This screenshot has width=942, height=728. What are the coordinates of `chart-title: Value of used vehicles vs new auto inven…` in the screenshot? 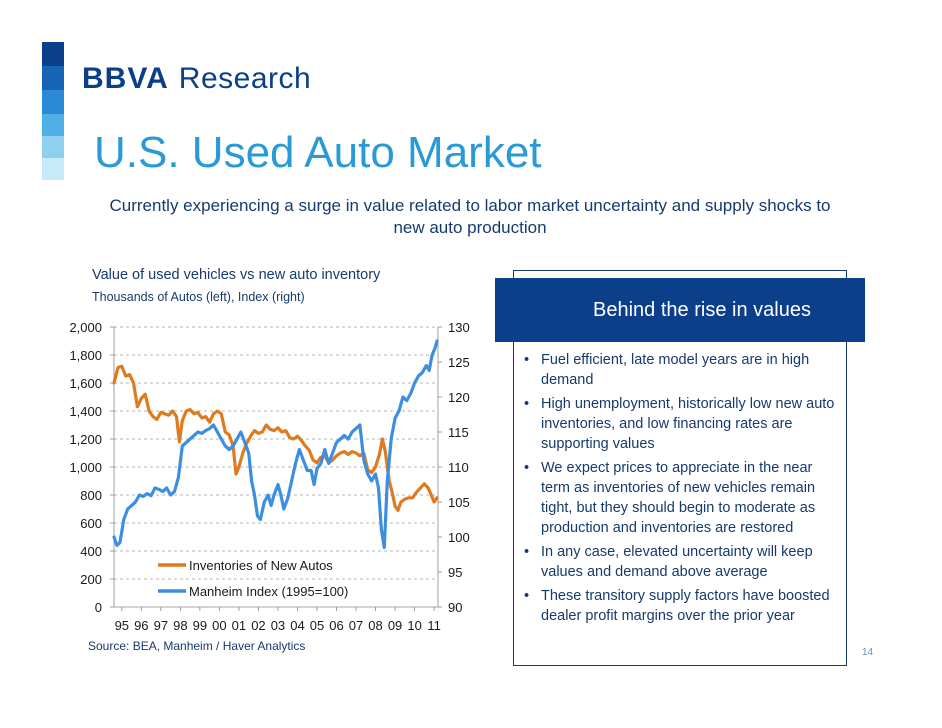 It's located at (236, 275).